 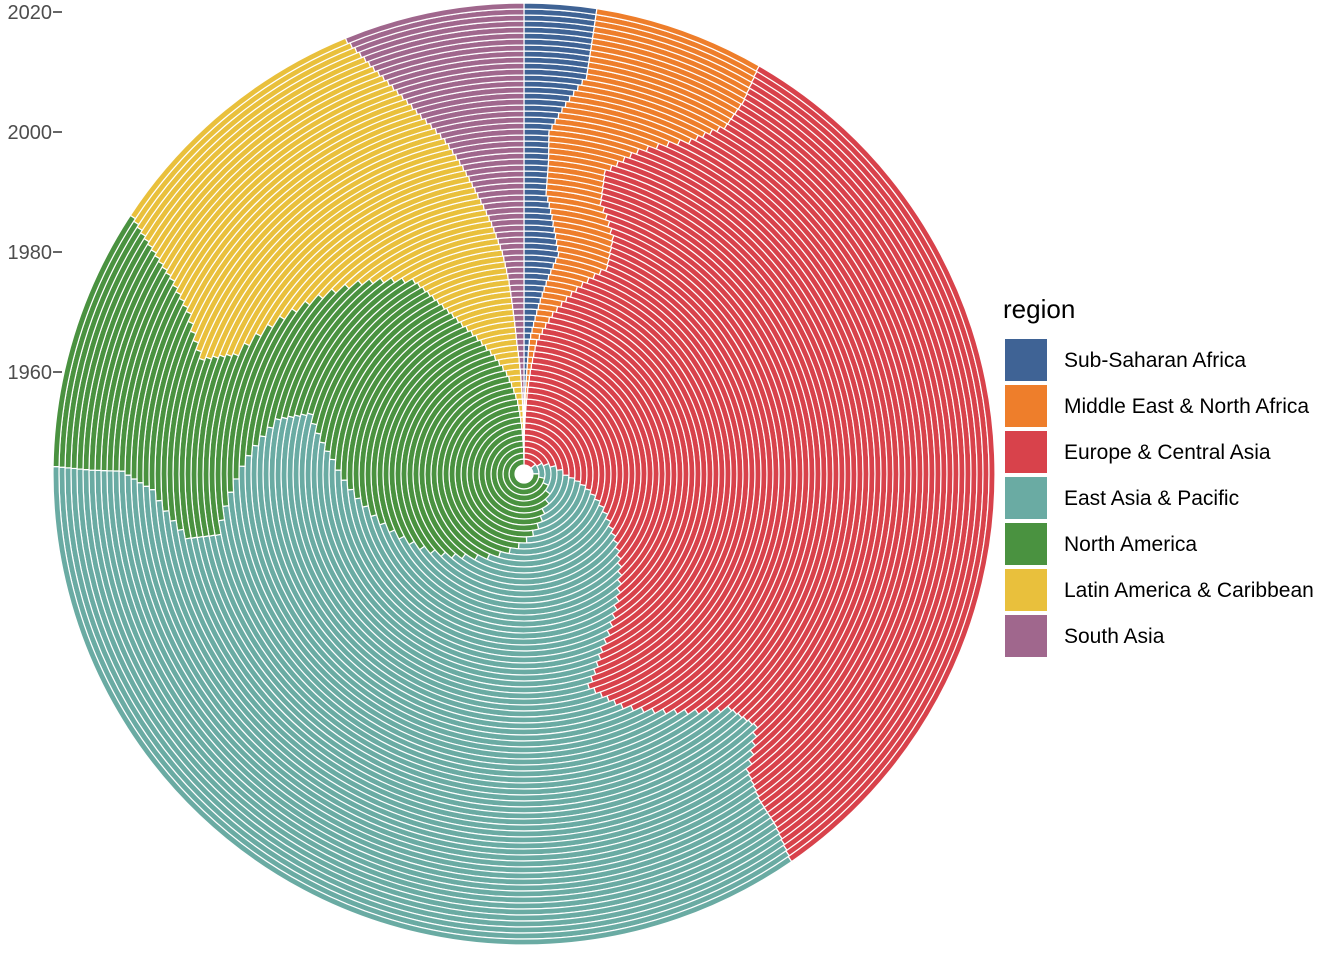 I want to click on ring-segment-south-asia-1971, so click(x=518, y=306).